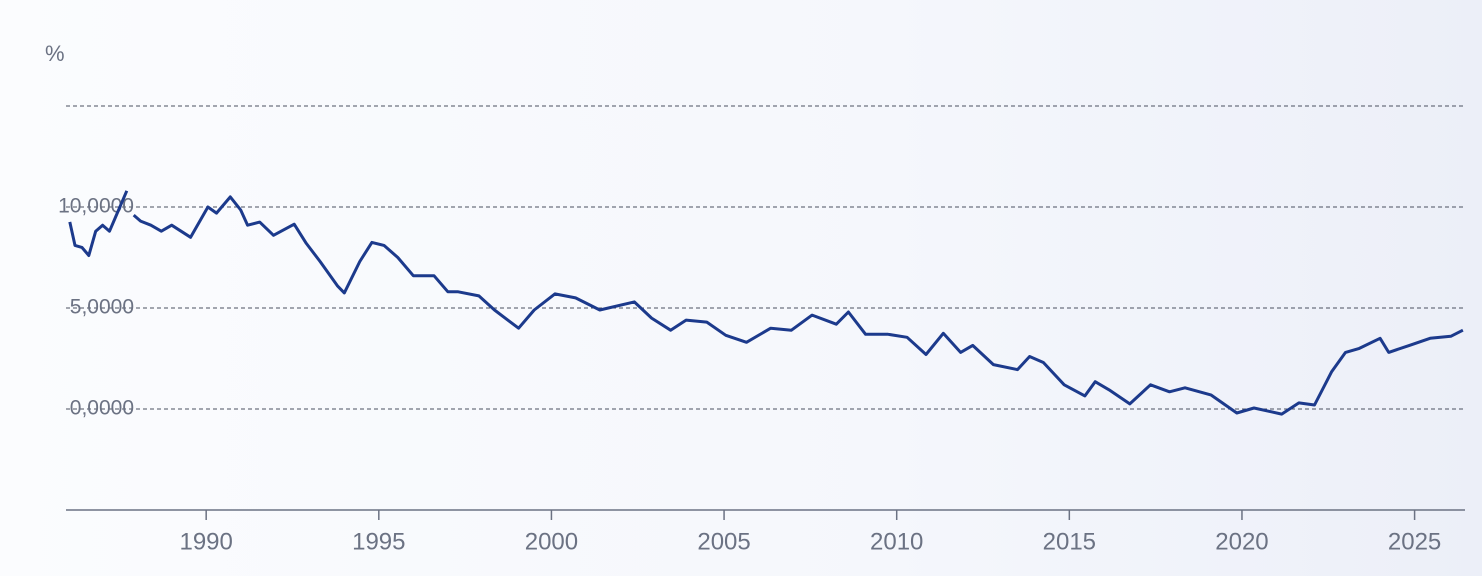 The width and height of the screenshot is (1482, 576). I want to click on y-tick-label: 5,0000, so click(102, 307).